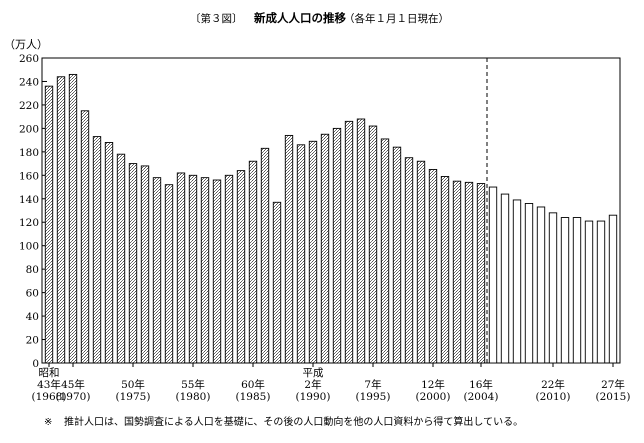 This screenshot has height=443, width=644. What do you see at coordinates (433, 384) in the screenshot?
I see `x-tick-label: 12年` at bounding box center [433, 384].